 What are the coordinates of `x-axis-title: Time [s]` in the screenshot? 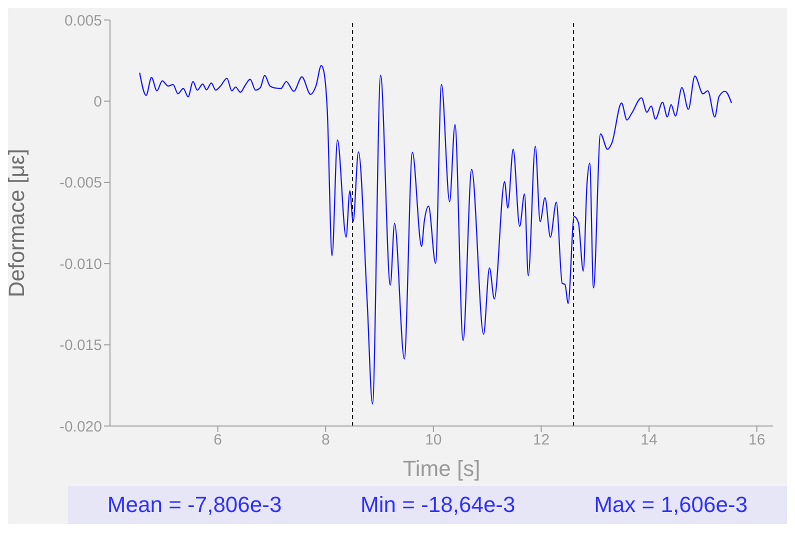 It's located at (441, 468).